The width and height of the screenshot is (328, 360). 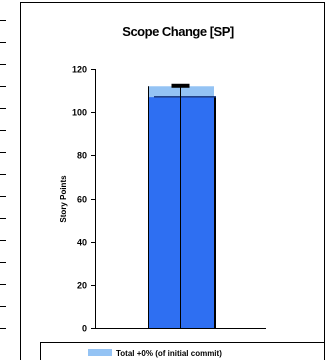 I want to click on y-tick-label: 80, so click(x=82, y=156).